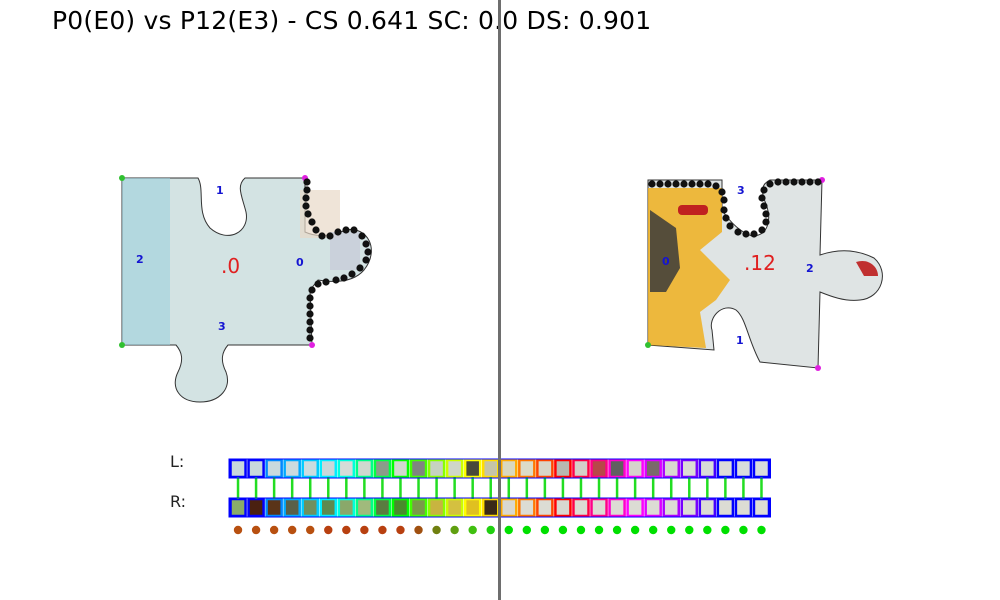  What do you see at coordinates (810, 268) in the screenshot?
I see `right-edge-label: 2` at bounding box center [810, 268].